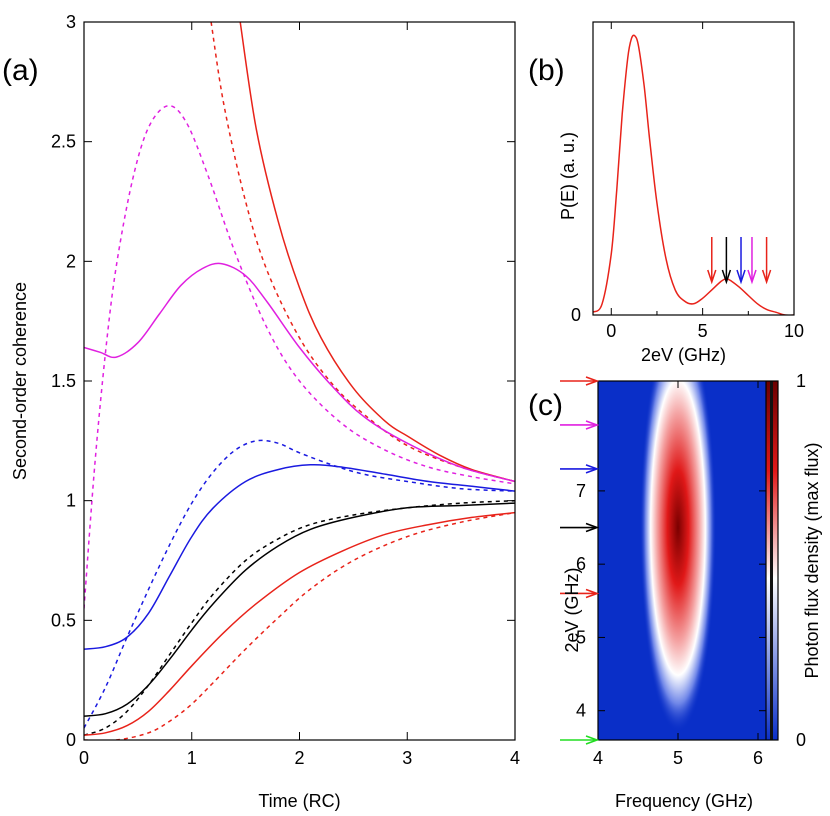 This screenshot has height=816, width=830. I want to click on heatmap-area, so click(682, 560).